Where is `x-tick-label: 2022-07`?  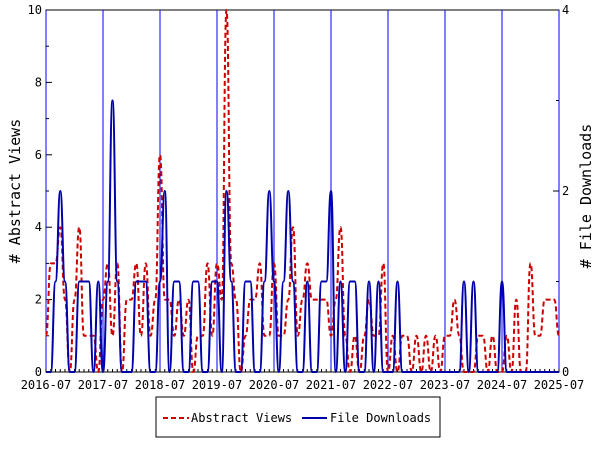
x-tick-label: 2022-07 is located at coordinates (388, 385).